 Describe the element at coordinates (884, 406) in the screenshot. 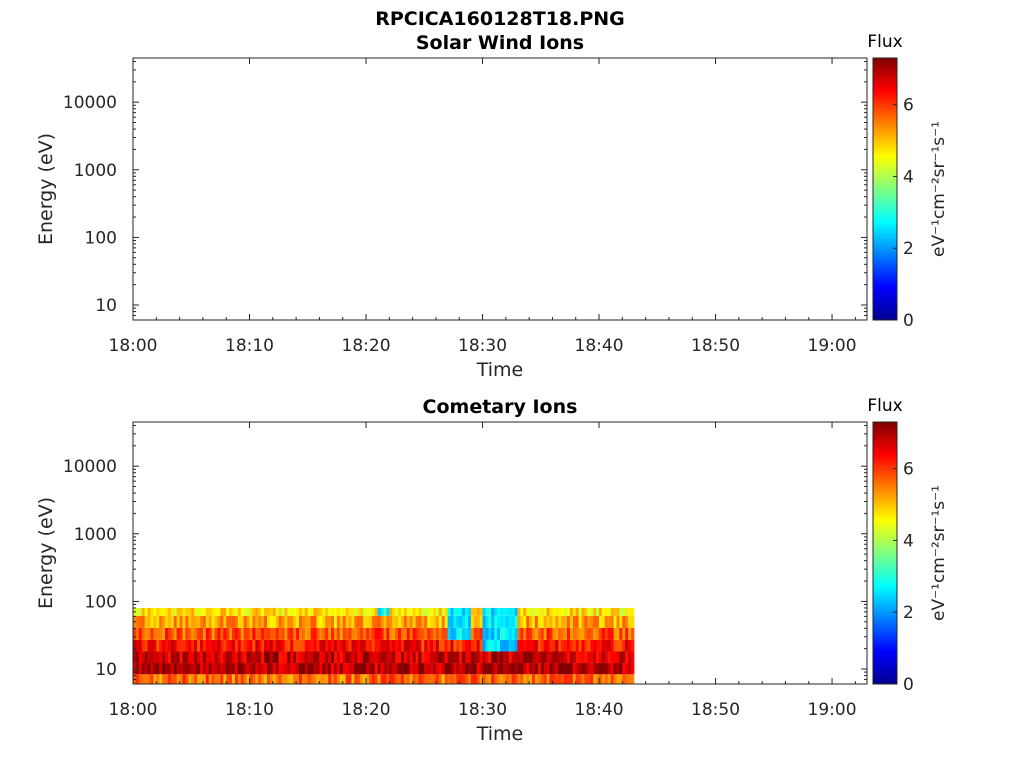

I see `colorbar-title: Flux` at that location.